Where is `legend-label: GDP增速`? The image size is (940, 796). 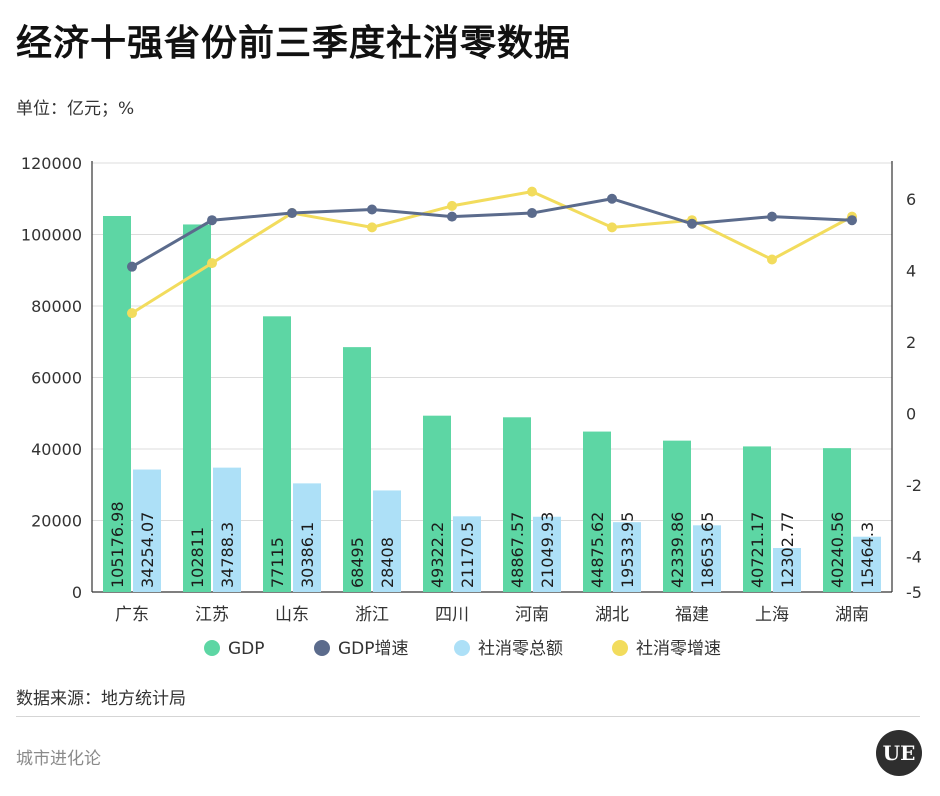
legend-label: GDP增速 is located at coordinates (373, 649).